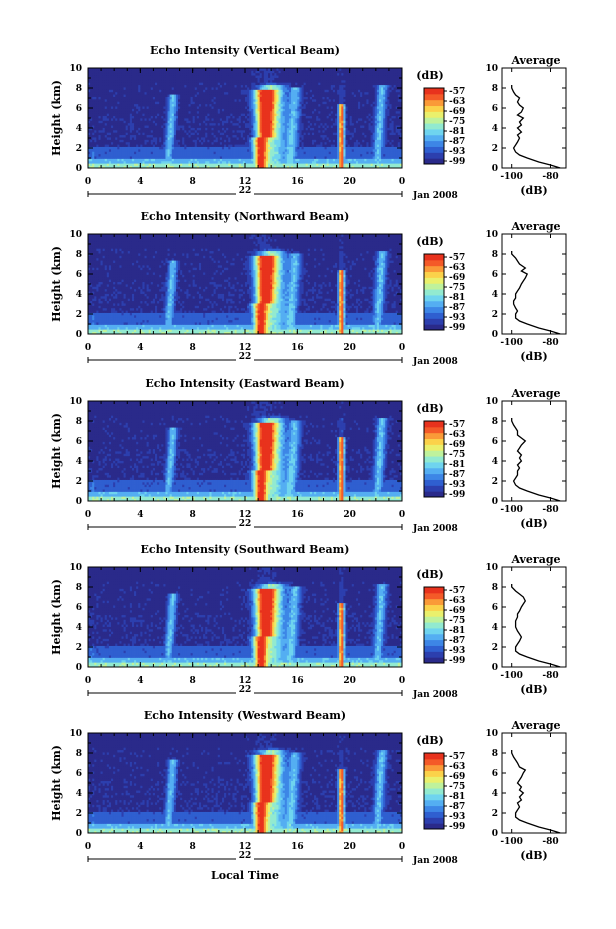 Image resolution: width=616 pixels, height=929 pixels. What do you see at coordinates (457, 318) in the screenshot?
I see `colorbar-tick-label: -93` at bounding box center [457, 318].